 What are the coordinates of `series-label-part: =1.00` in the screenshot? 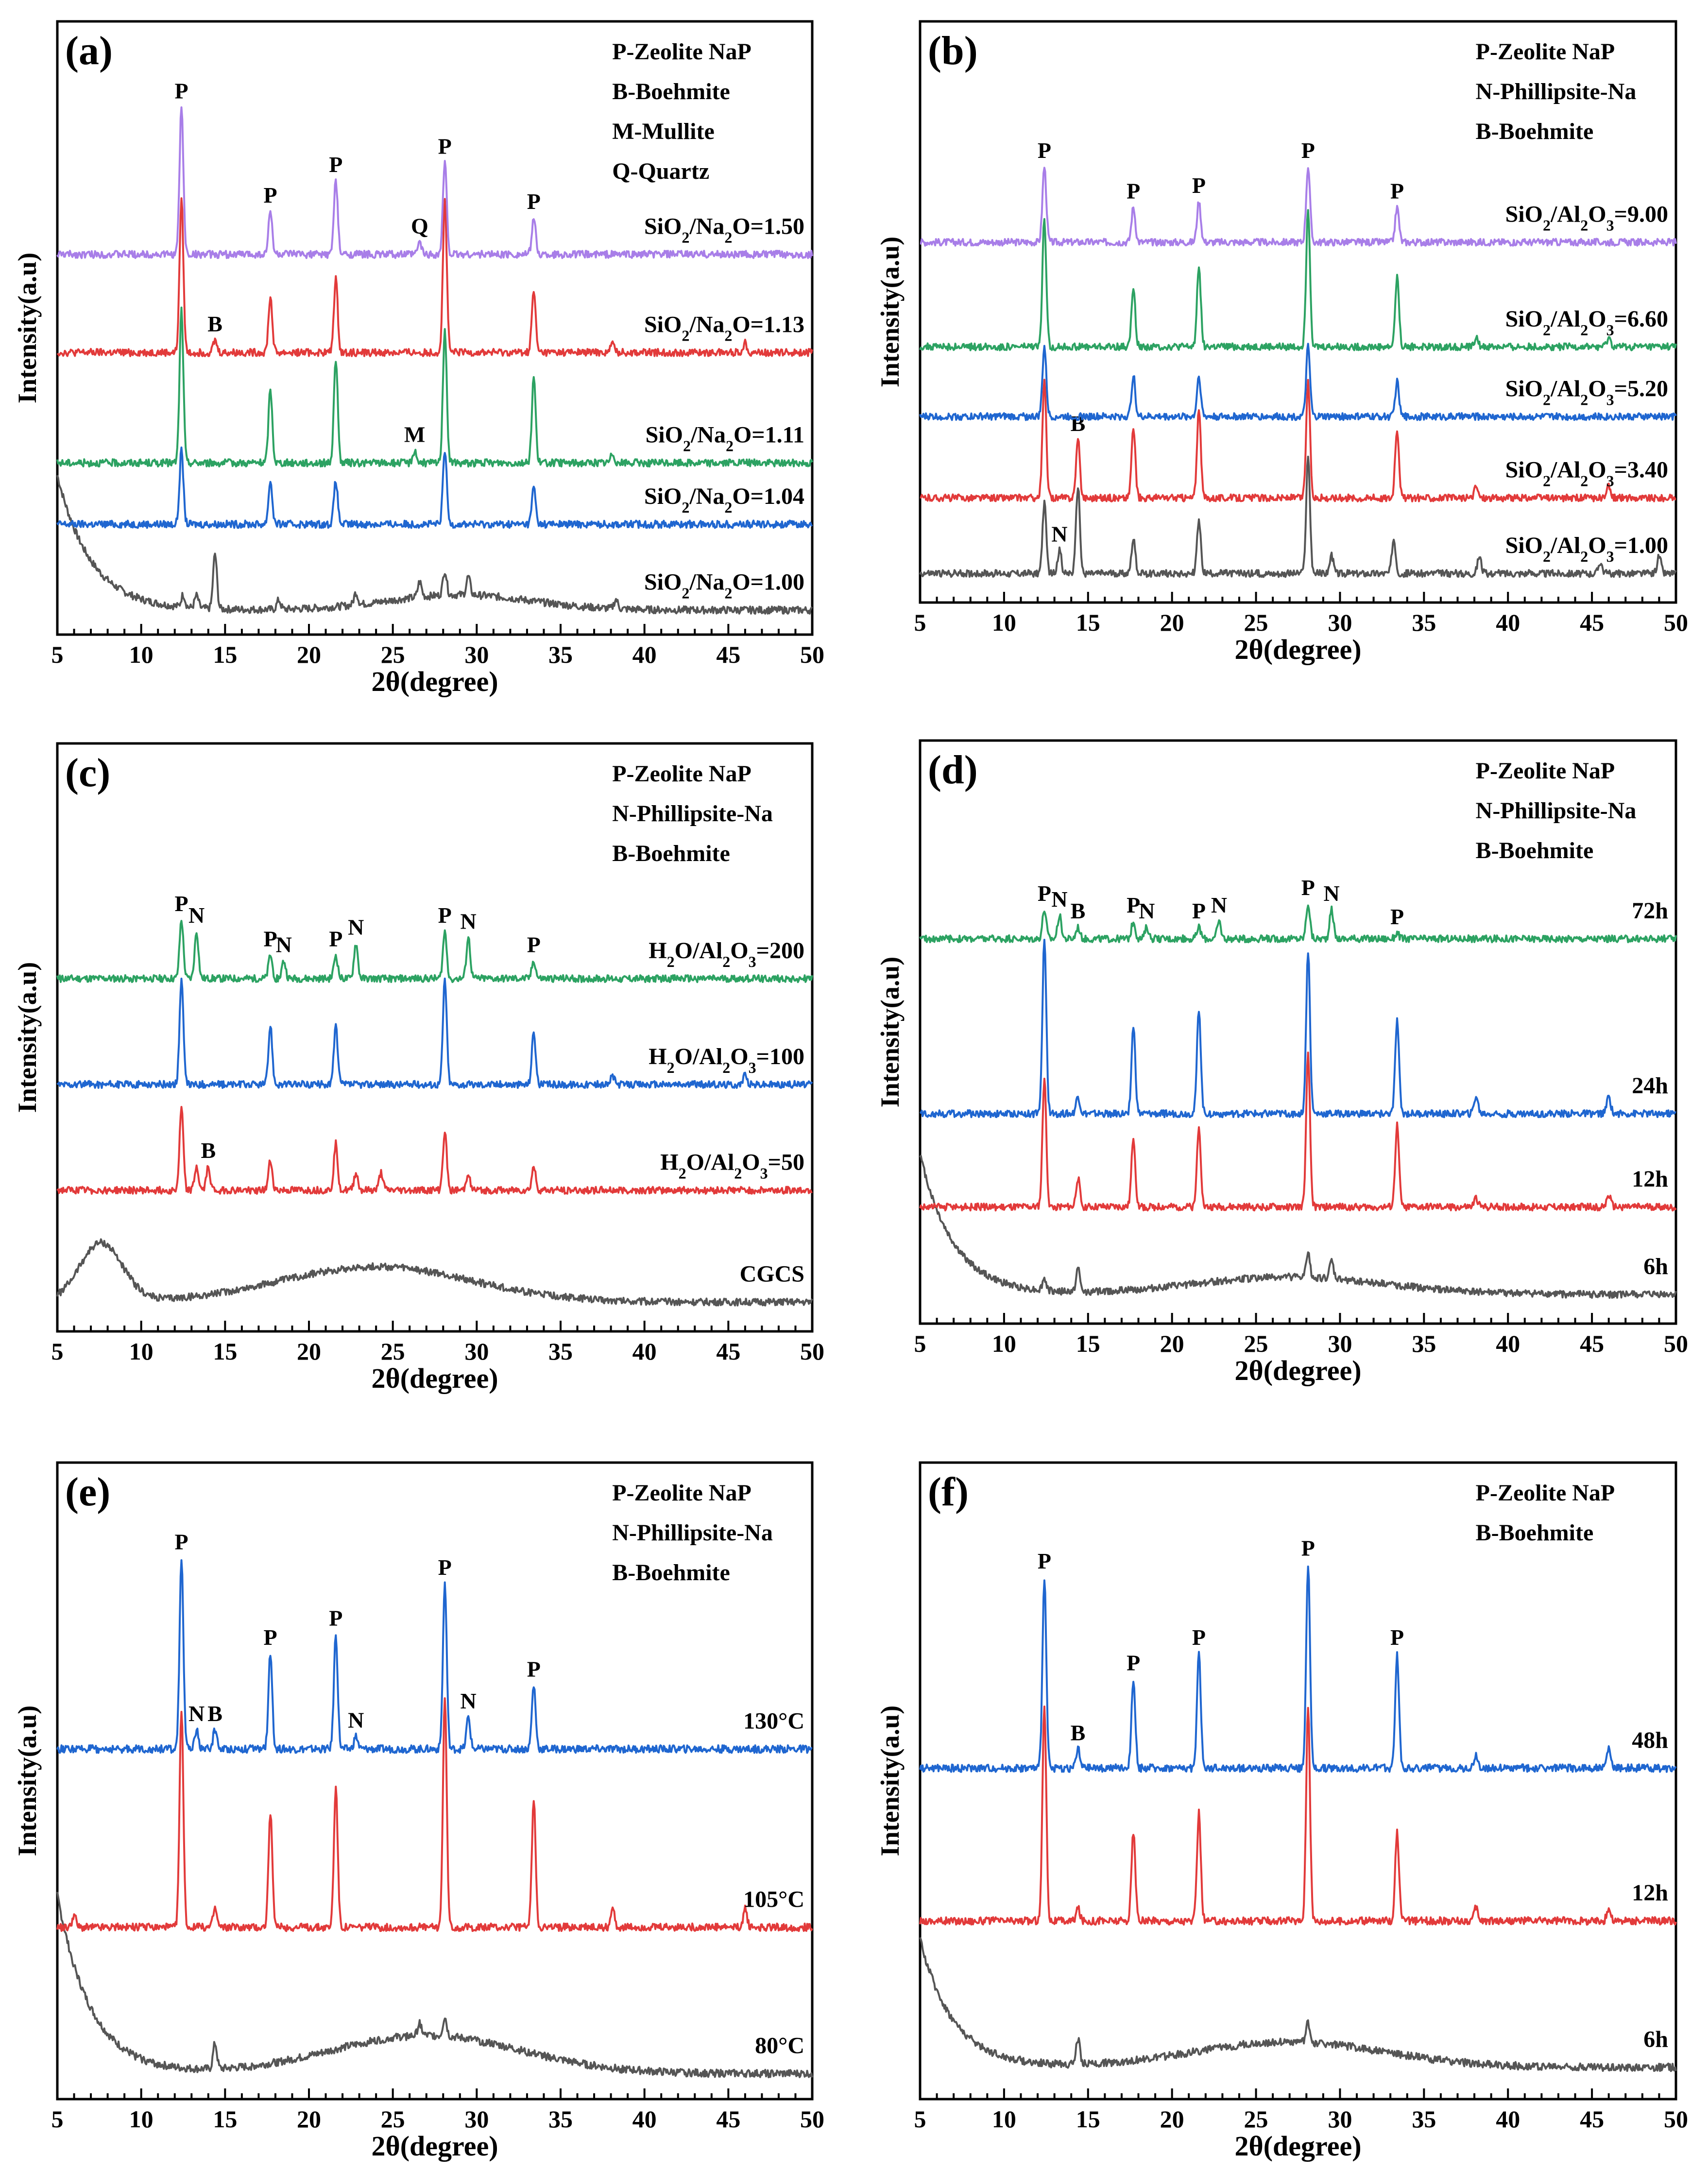 It's located at (1641, 545).